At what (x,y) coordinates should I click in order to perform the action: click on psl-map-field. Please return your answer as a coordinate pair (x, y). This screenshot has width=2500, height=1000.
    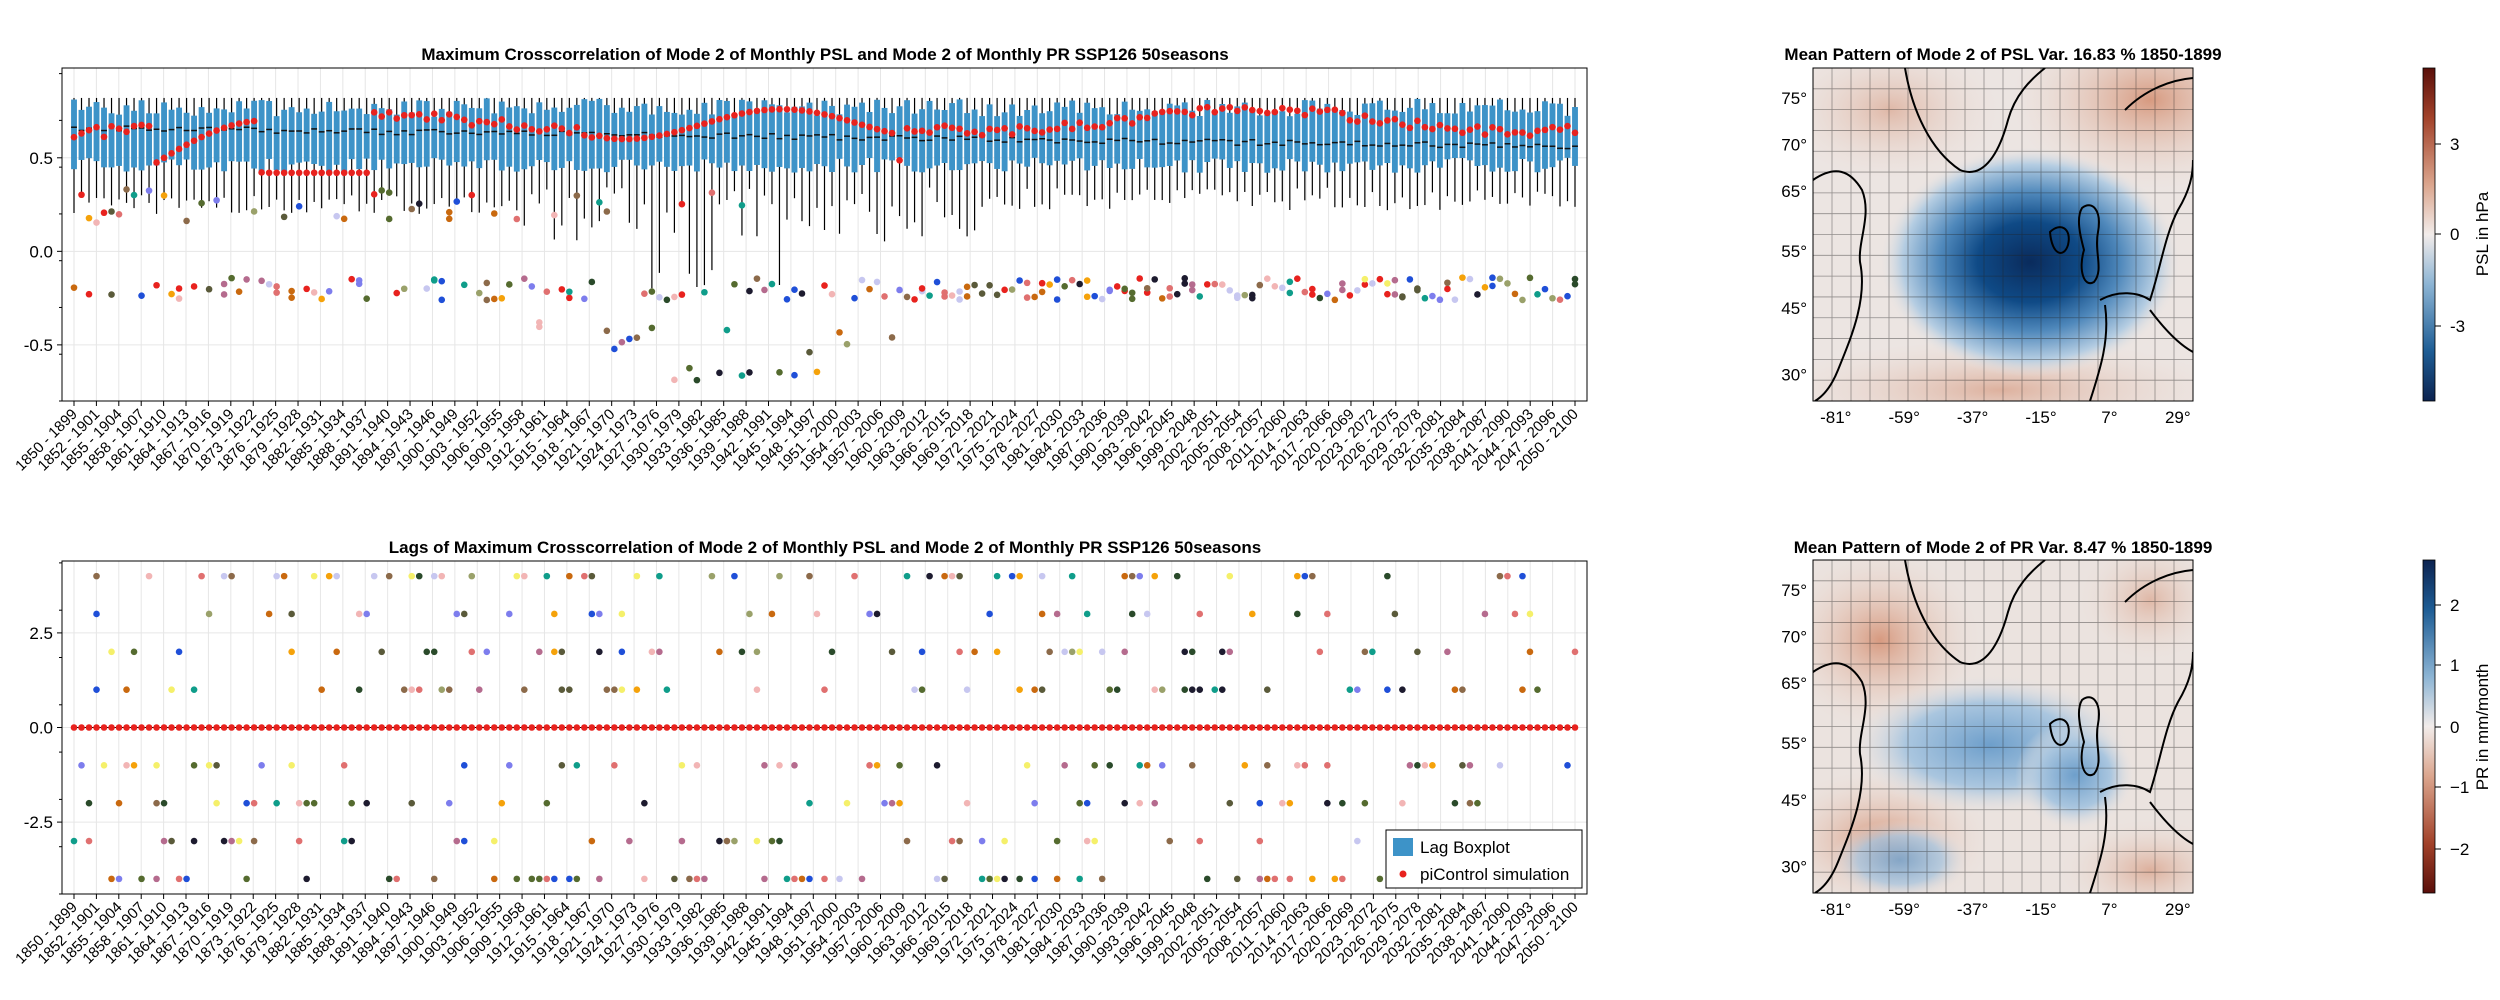
    Looking at the image, I should click on (2003, 234).